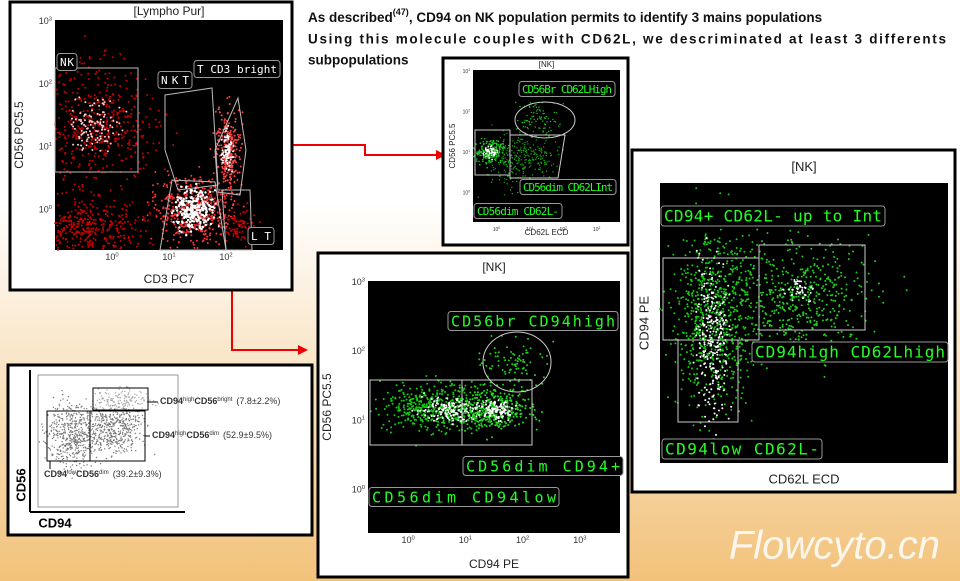 Image resolution: width=960 pixels, height=581 pixels. What do you see at coordinates (359, 489) in the screenshot?
I see `tick-label: 100` at bounding box center [359, 489].